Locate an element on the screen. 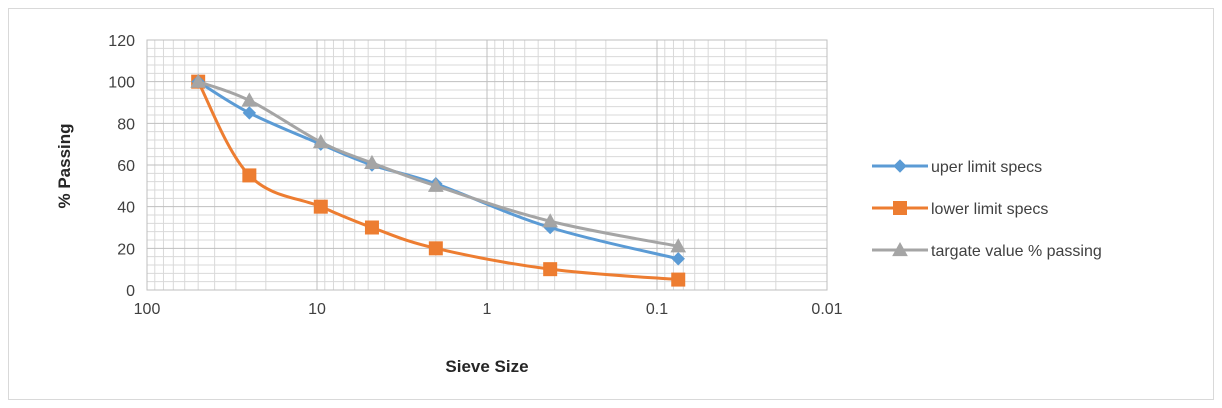  x-tick-label: 0.1 is located at coordinates (657, 309).